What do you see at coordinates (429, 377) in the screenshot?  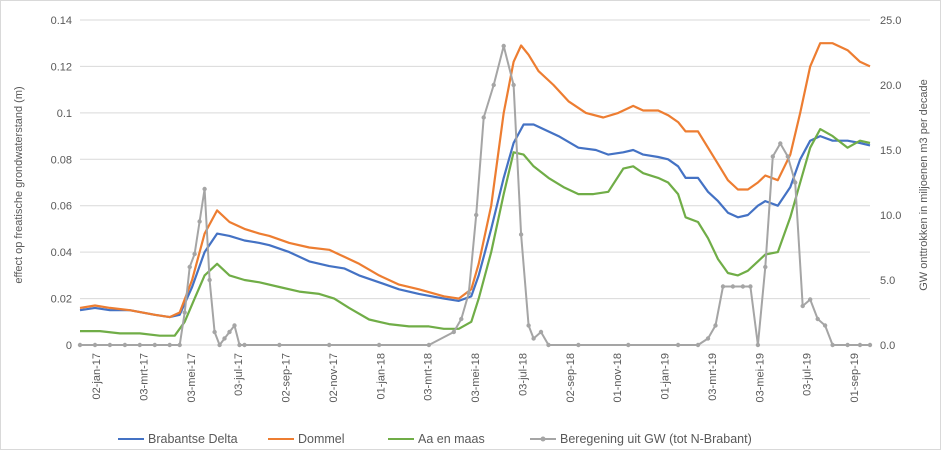 I see `x-tick-label: 03-mrt-18` at bounding box center [429, 377].